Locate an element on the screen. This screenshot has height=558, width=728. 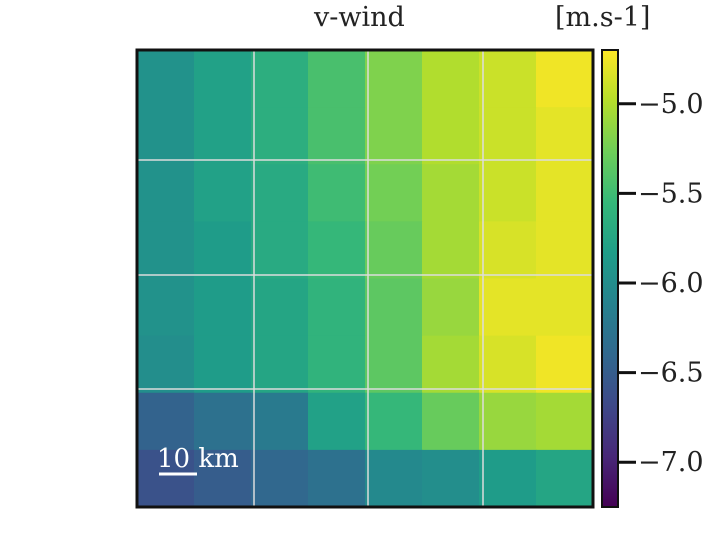
scale-bar-label: 10 km is located at coordinates (198, 459).